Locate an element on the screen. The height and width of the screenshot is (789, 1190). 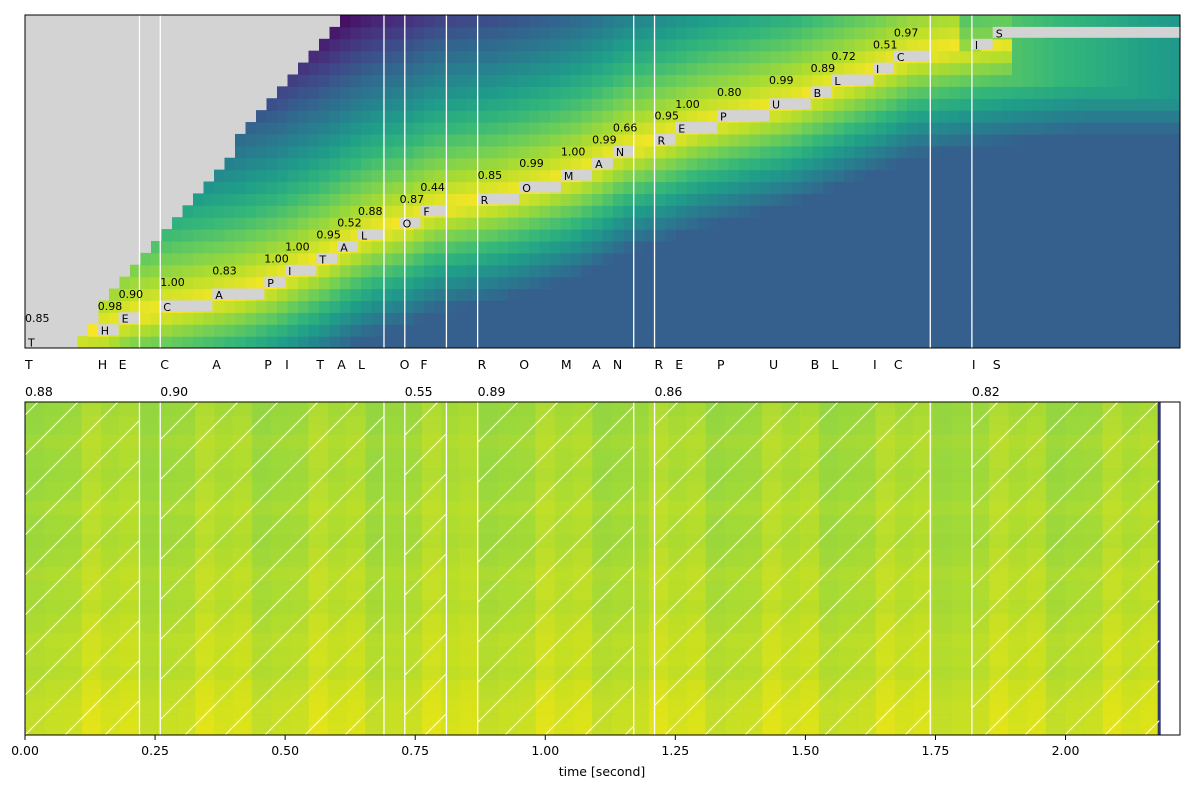
token-axis-label: U is located at coordinates (773, 364).